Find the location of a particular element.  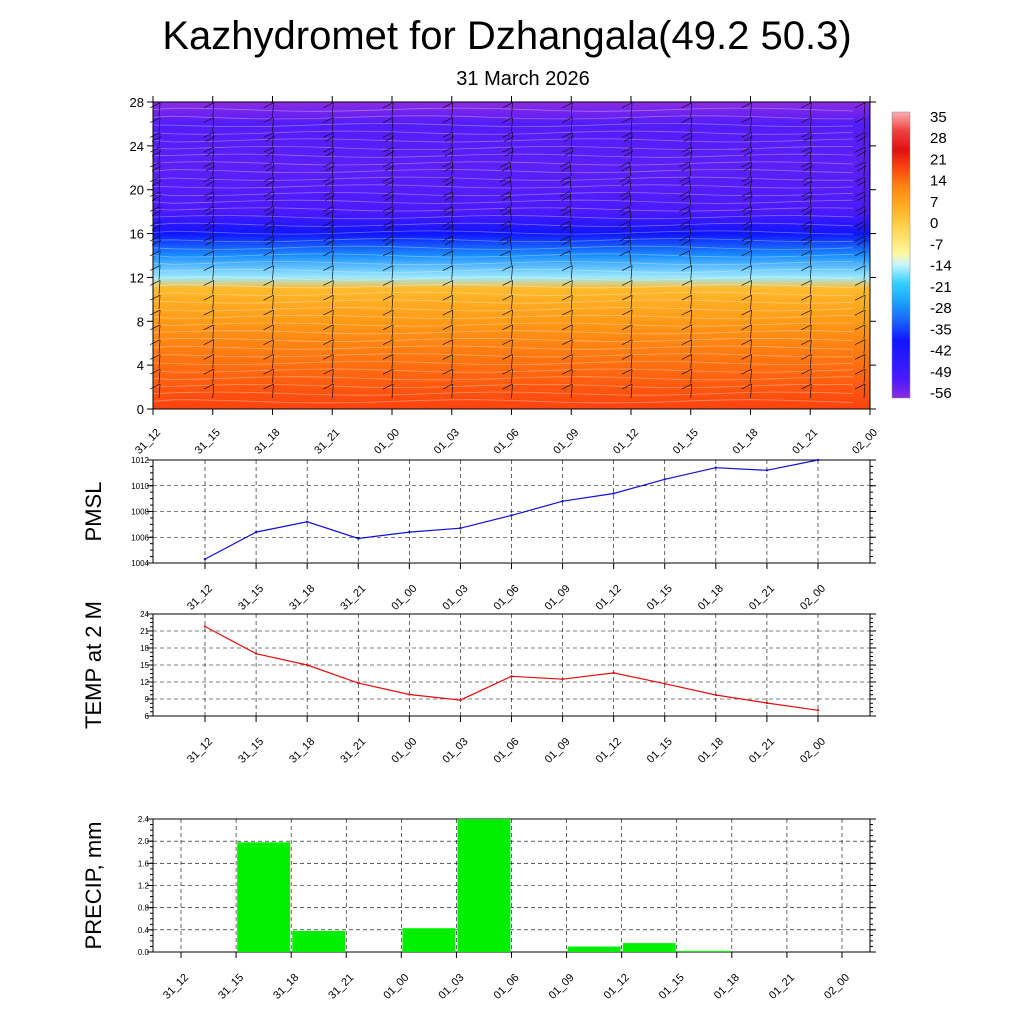

x-tick-label: 31_15 is located at coordinates (208, 442).